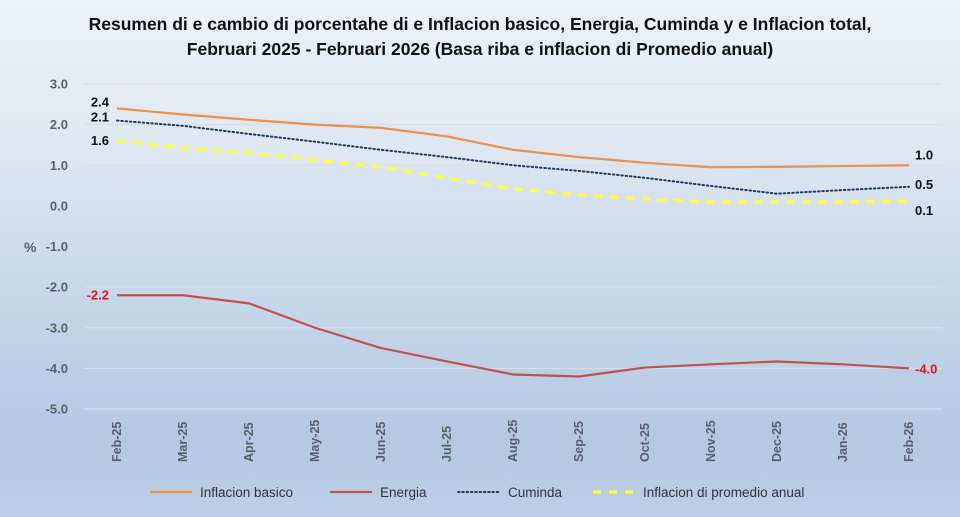 The height and width of the screenshot is (517, 960). I want to click on legend-item: Cuminda, so click(510, 492).